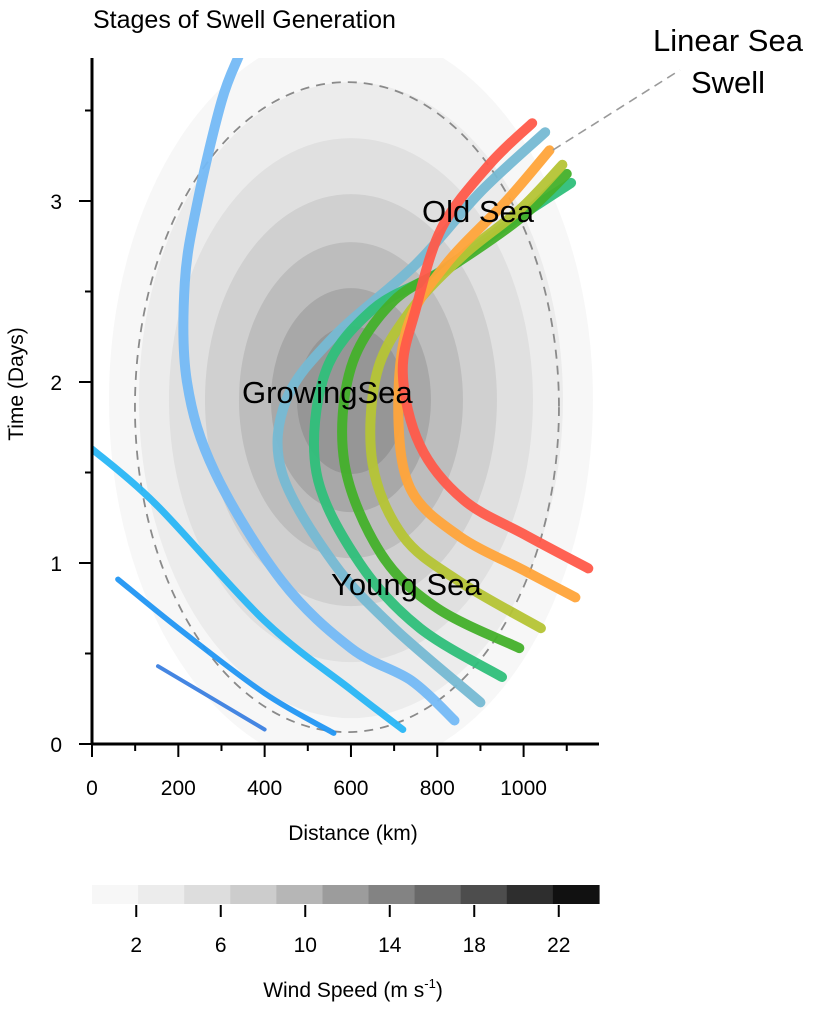 This screenshot has height=1011, width=817. What do you see at coordinates (478, 211) in the screenshot?
I see `stage-label-old-sea: Old Sea` at bounding box center [478, 211].